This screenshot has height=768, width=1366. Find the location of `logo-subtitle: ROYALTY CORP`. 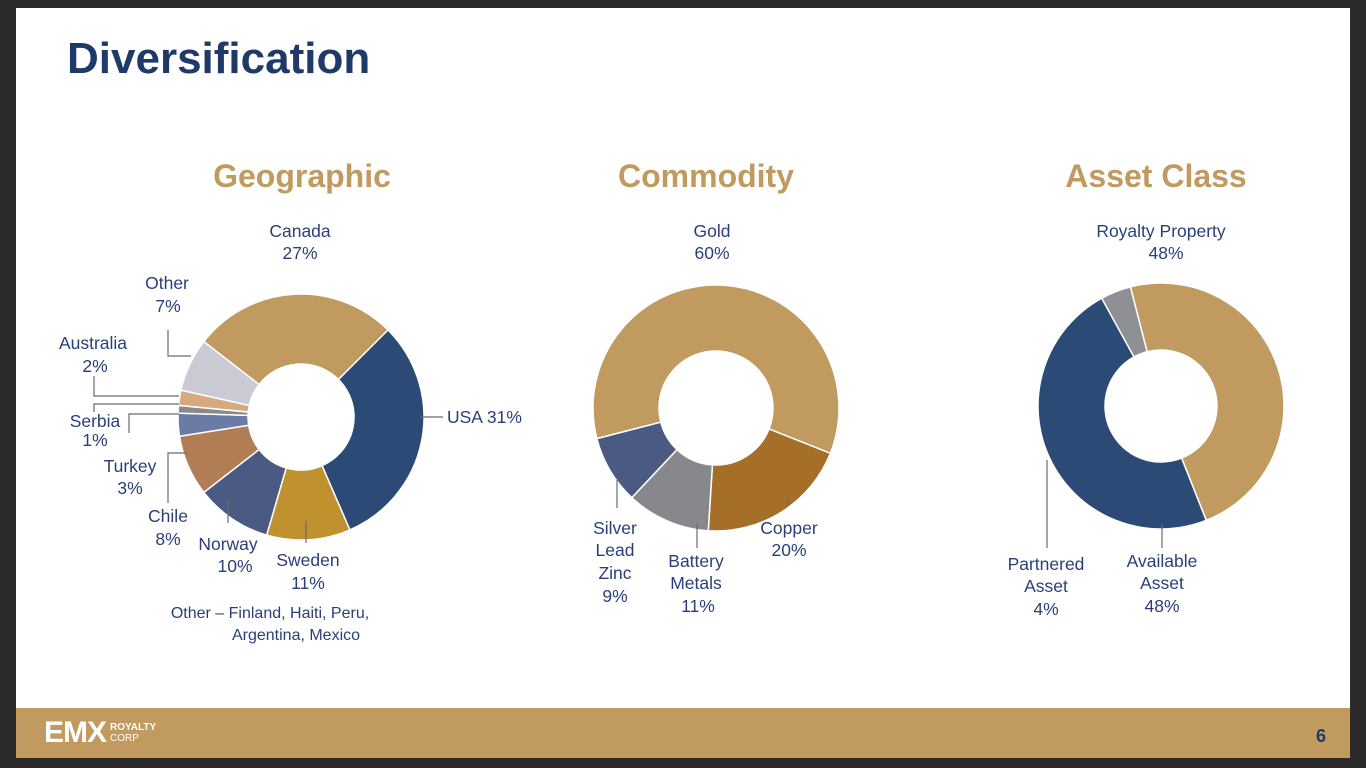

logo-subtitle: ROYALTY CORP is located at coordinates (133, 733).